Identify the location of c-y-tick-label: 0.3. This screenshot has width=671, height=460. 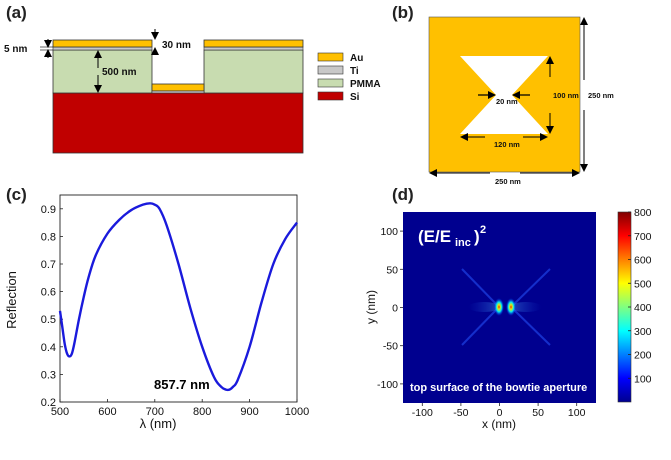
(48, 375).